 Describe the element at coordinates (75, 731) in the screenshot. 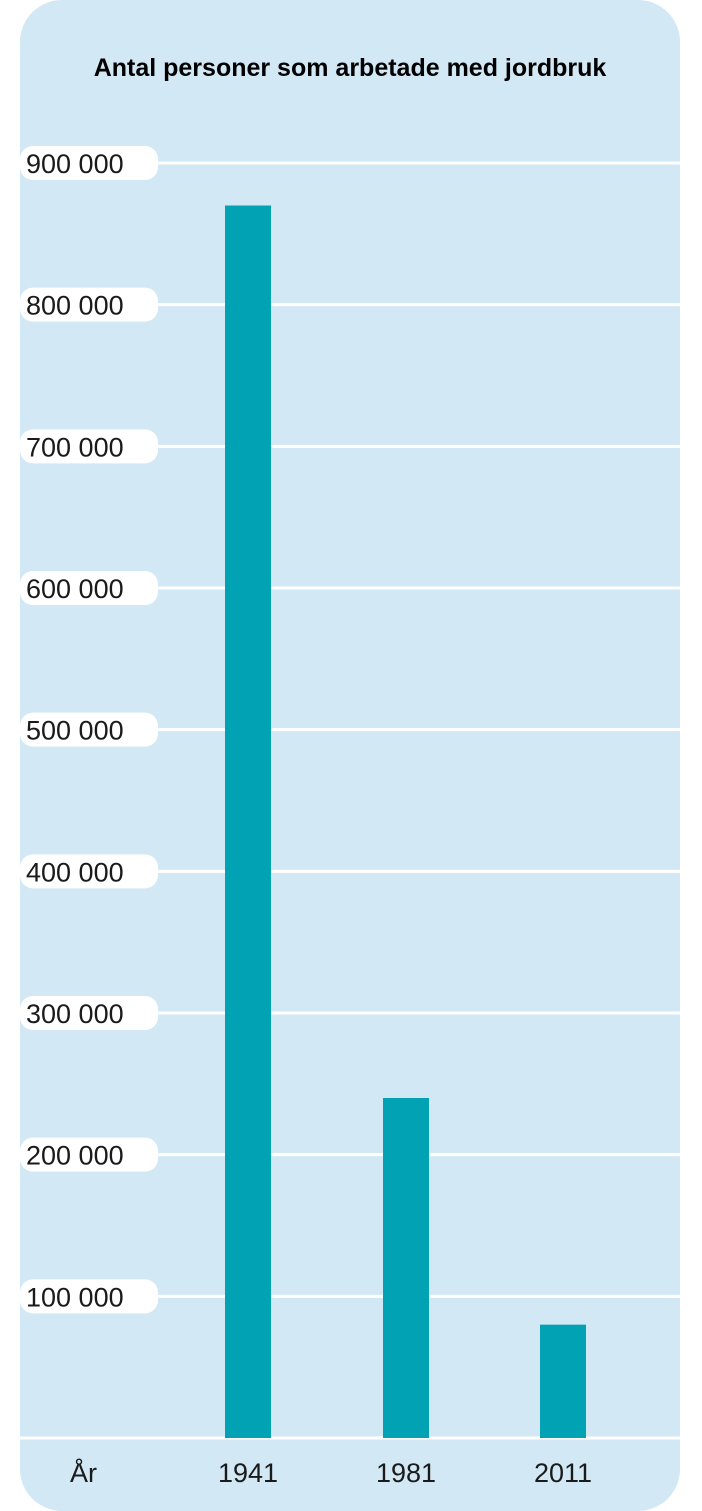

I see `y-tick-label: 500 000` at that location.